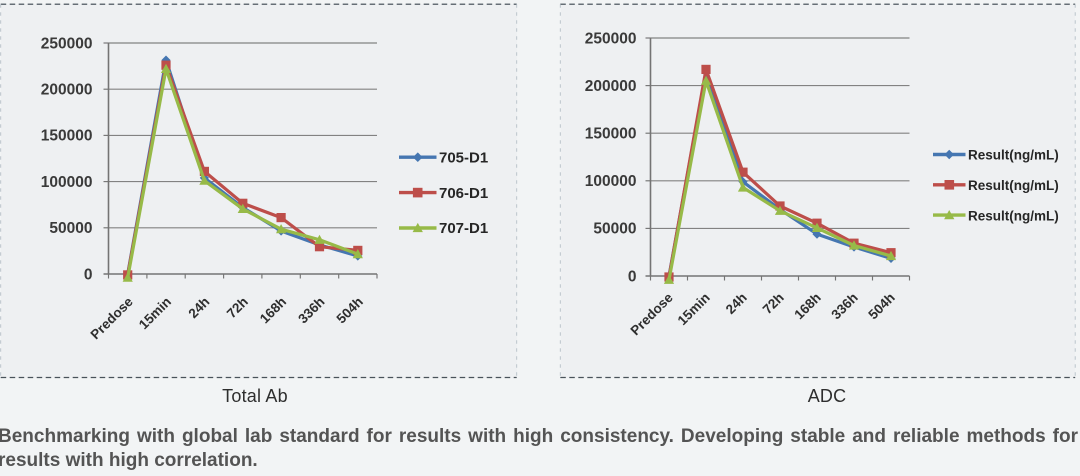  What do you see at coordinates (463, 193) in the screenshot?
I see `svg-text: 706-D1` at bounding box center [463, 193].